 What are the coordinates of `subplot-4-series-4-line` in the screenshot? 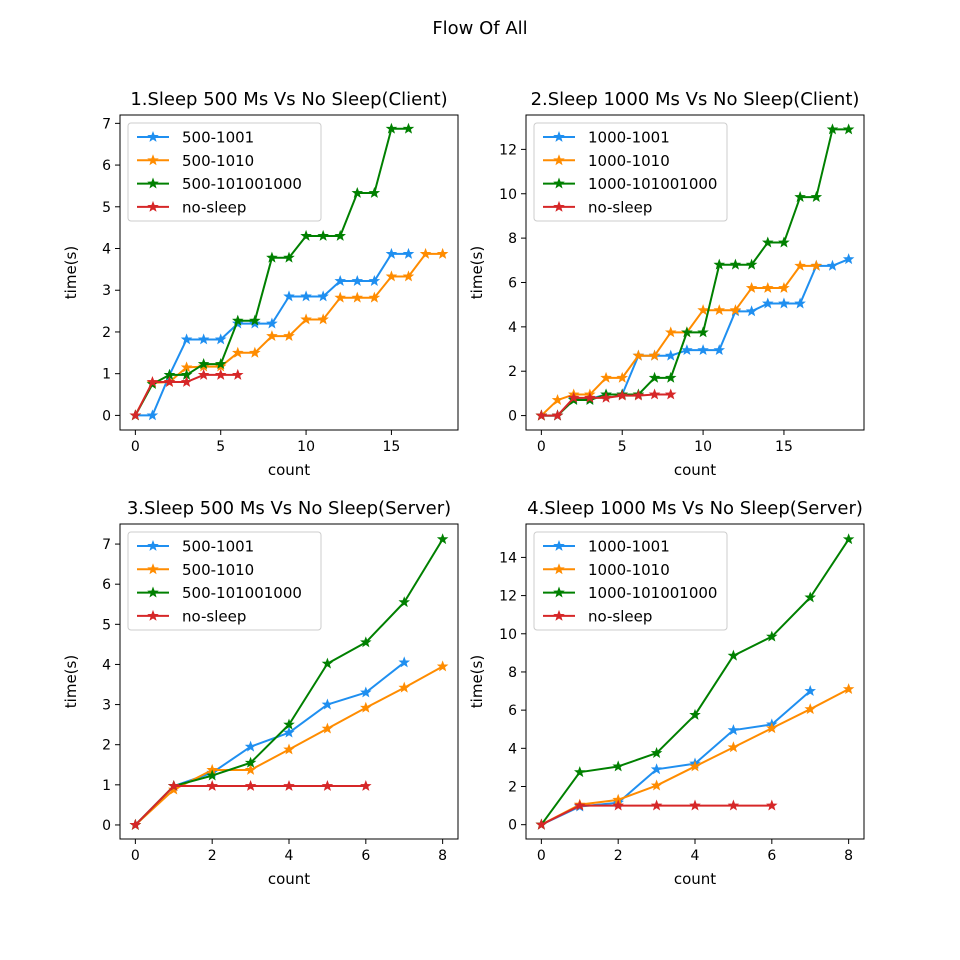 It's located at (656, 815).